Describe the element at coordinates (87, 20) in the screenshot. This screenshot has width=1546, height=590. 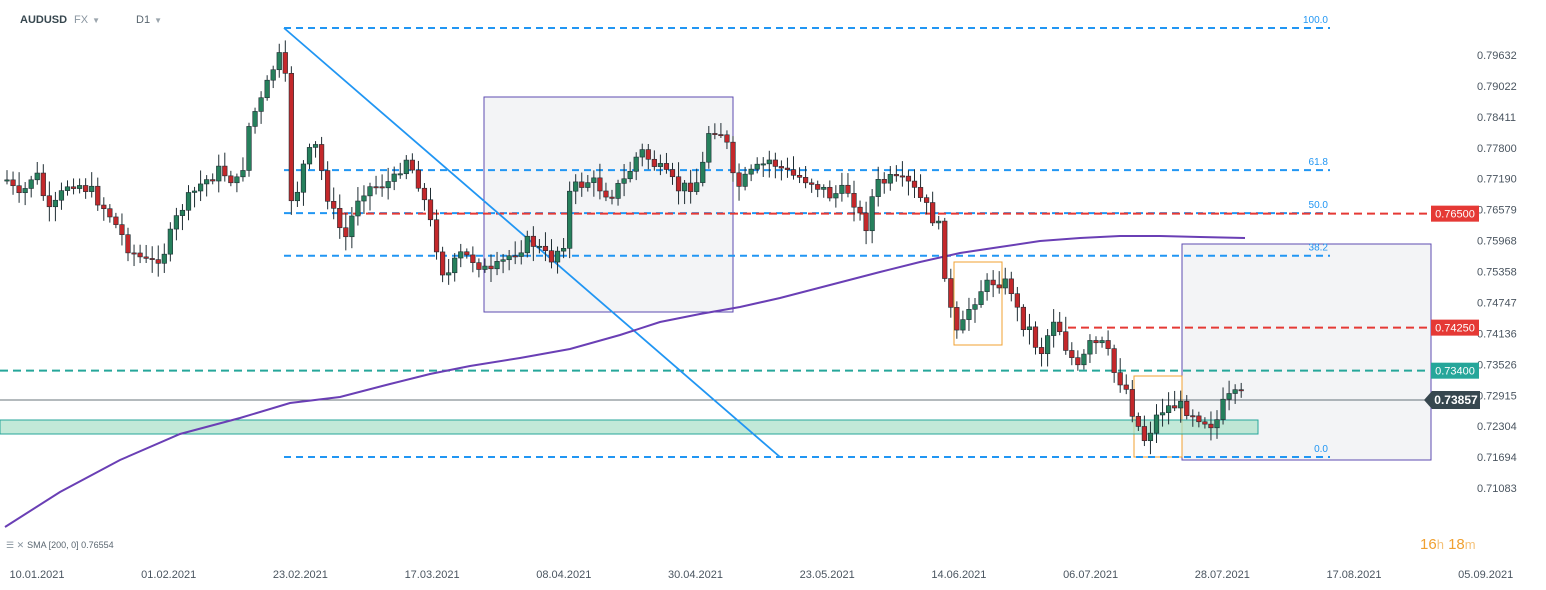
I see `market-selector: FX ▼` at that location.